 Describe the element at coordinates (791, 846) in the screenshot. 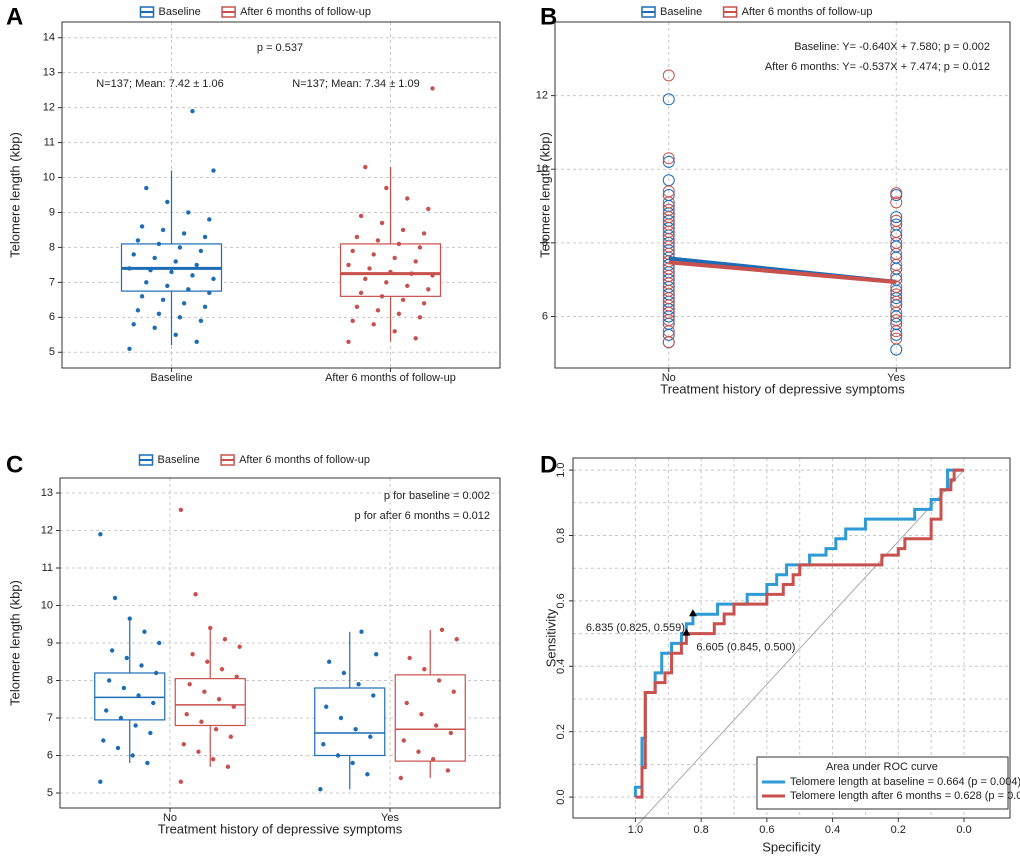

I see `x-axis-title: Specificity` at that location.